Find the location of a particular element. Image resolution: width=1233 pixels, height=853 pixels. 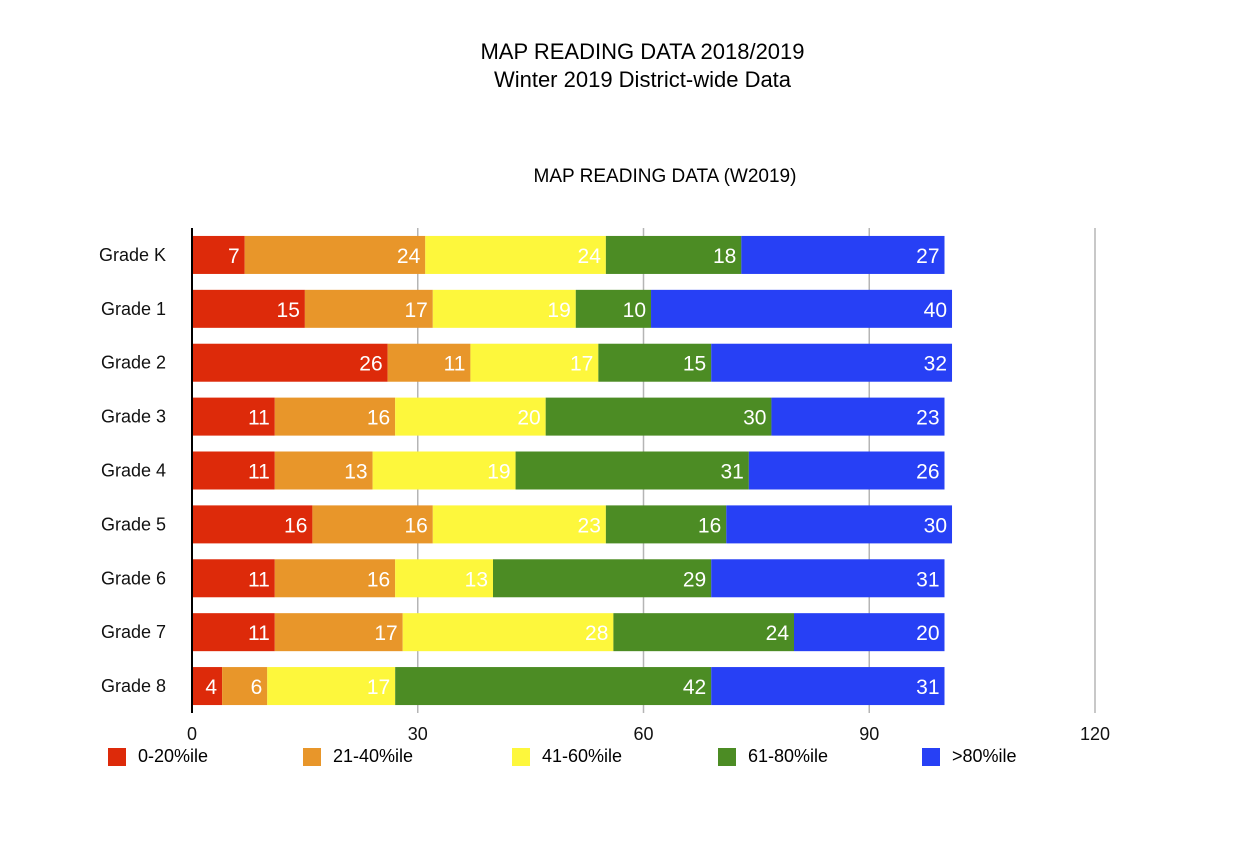

legend-item: >80%ile is located at coordinates (969, 756).